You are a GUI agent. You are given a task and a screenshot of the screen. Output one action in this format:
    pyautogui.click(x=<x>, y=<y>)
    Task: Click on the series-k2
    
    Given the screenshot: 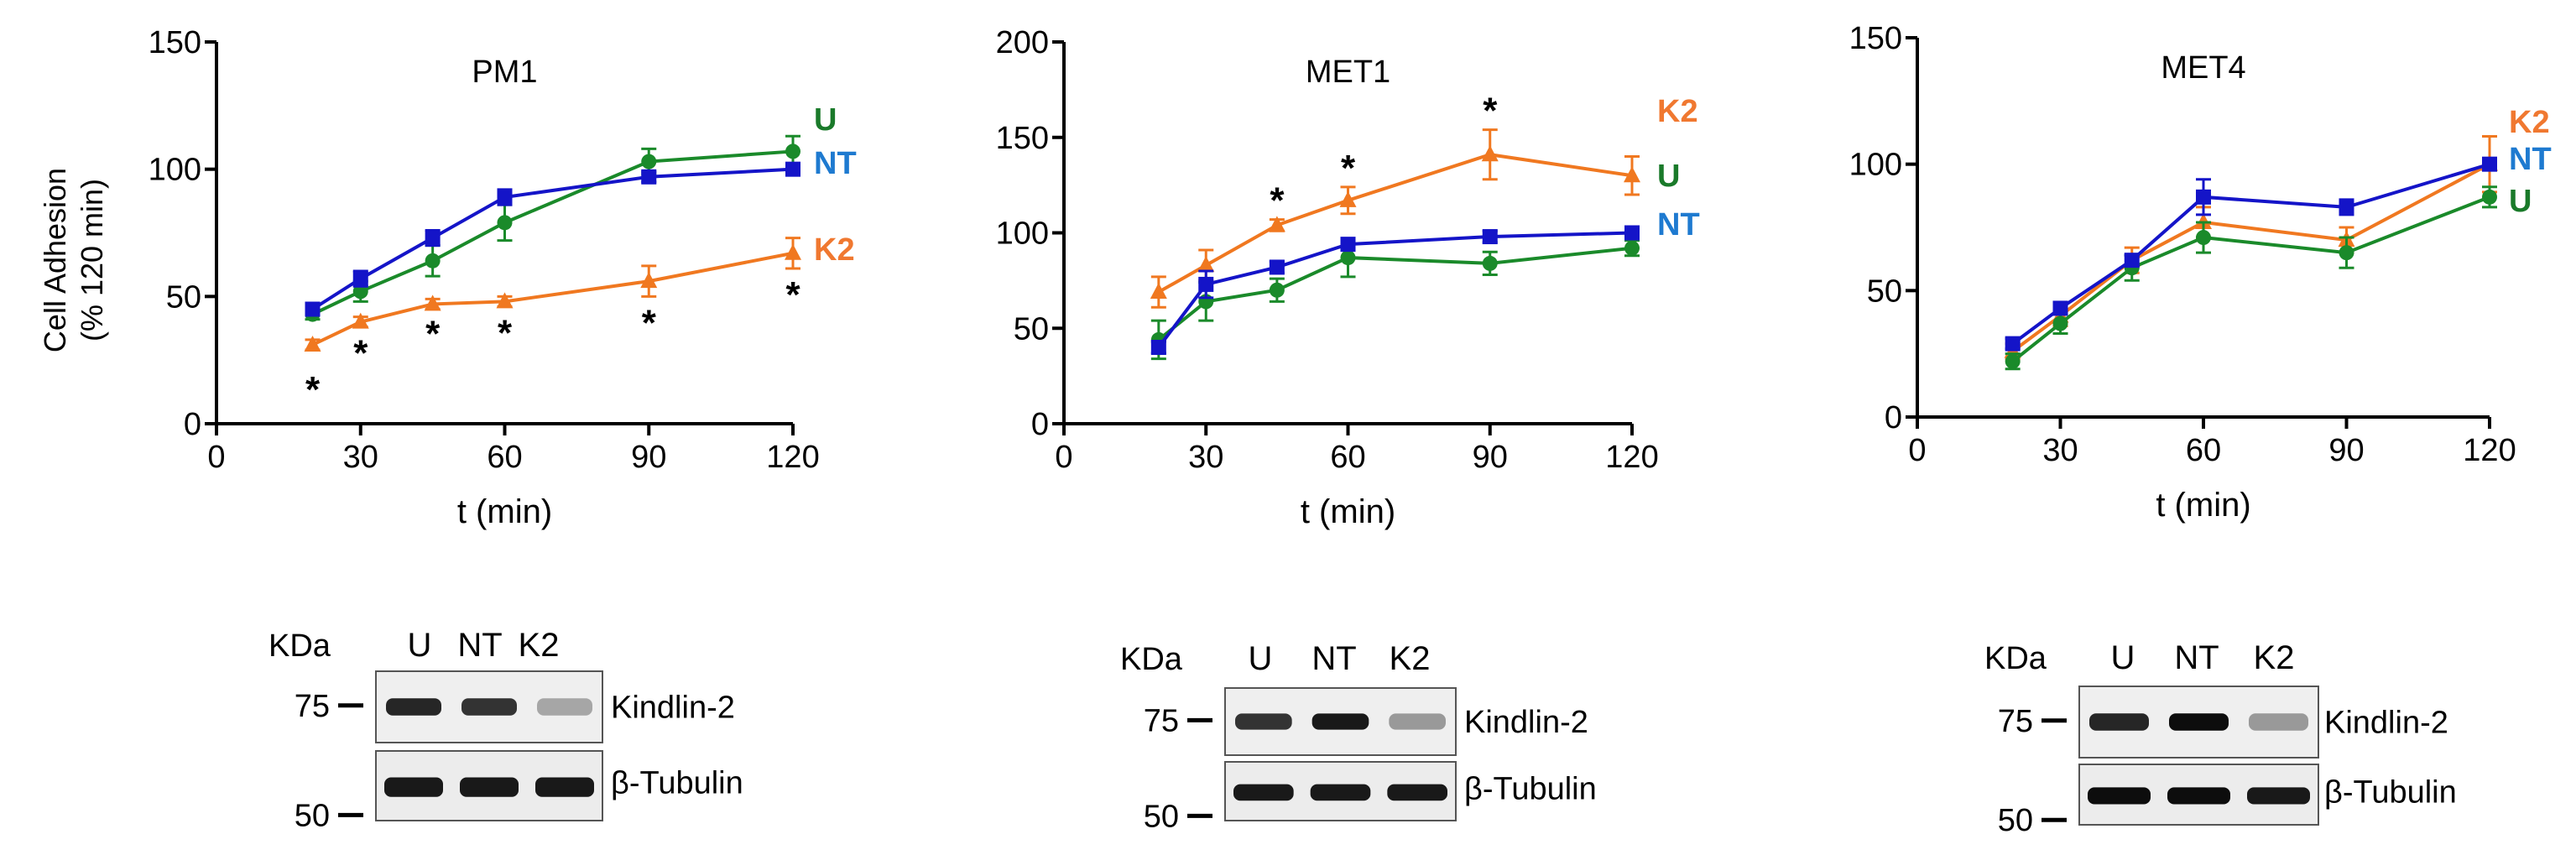 What is the action you would take?
    pyautogui.click(x=1395, y=219)
    